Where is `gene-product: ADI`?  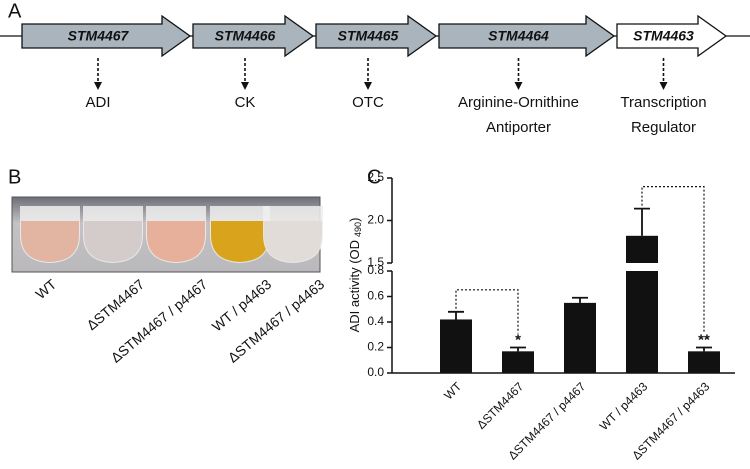 gene-product: ADI is located at coordinates (97, 102).